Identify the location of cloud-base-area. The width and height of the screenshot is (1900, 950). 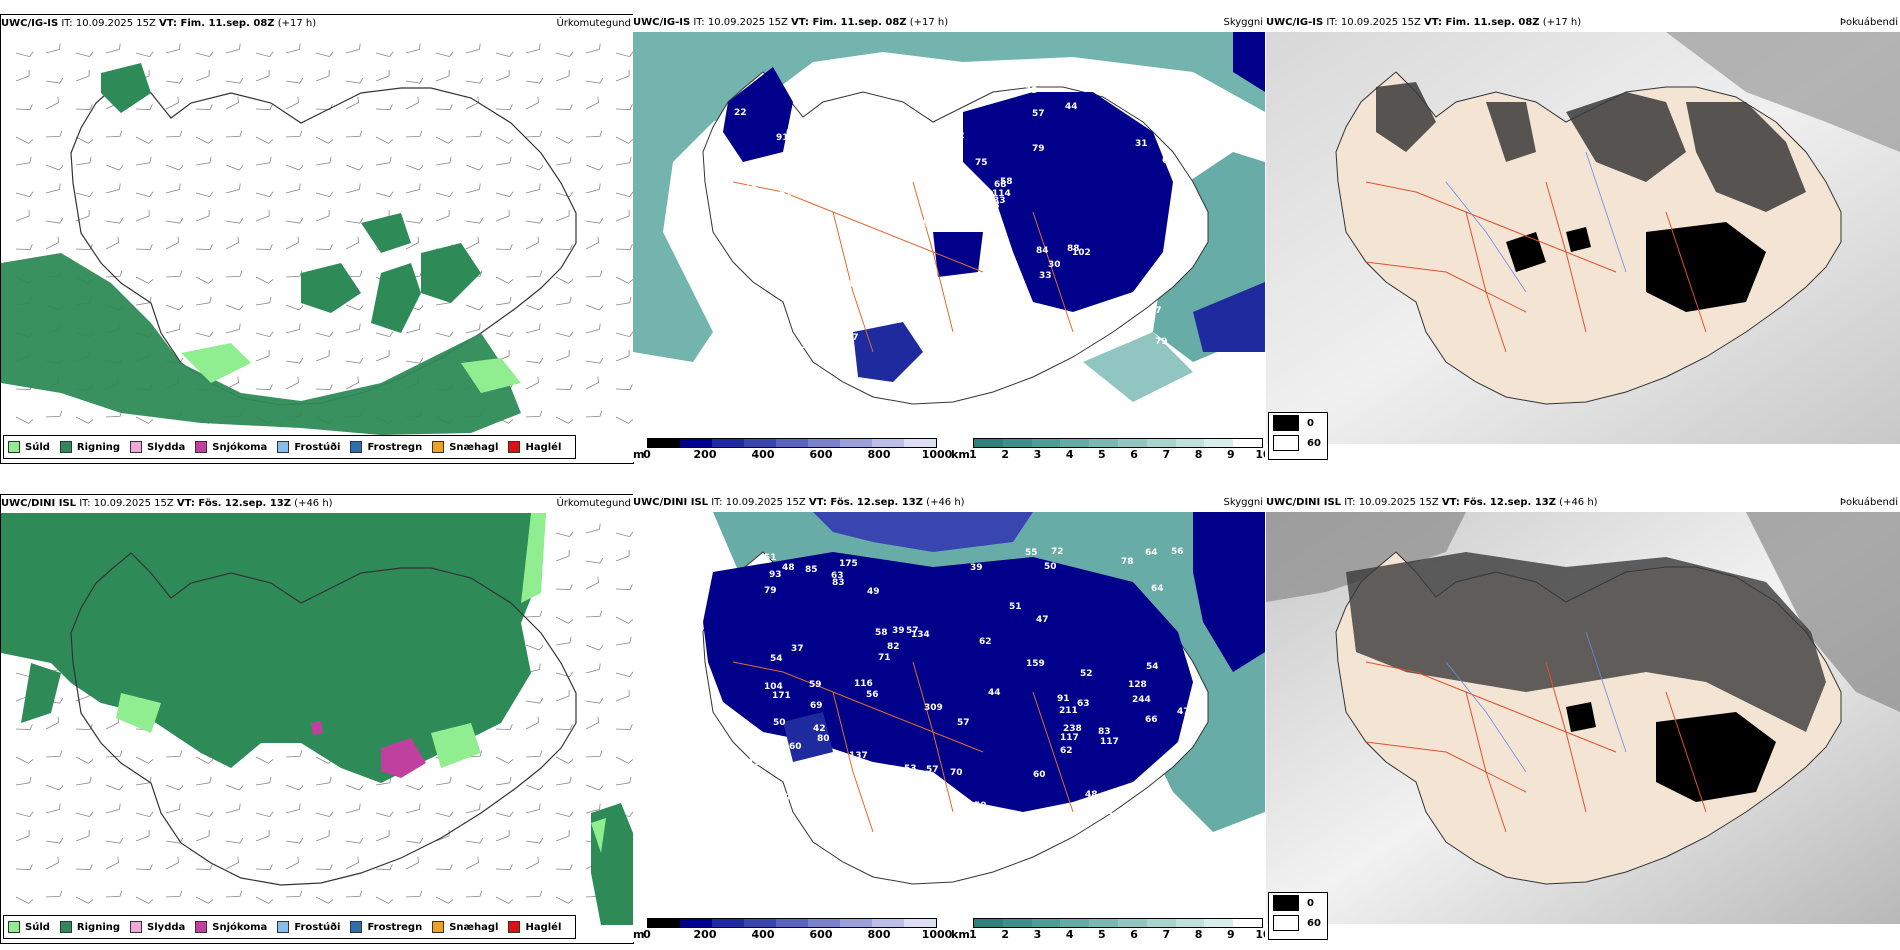
(1229, 317).